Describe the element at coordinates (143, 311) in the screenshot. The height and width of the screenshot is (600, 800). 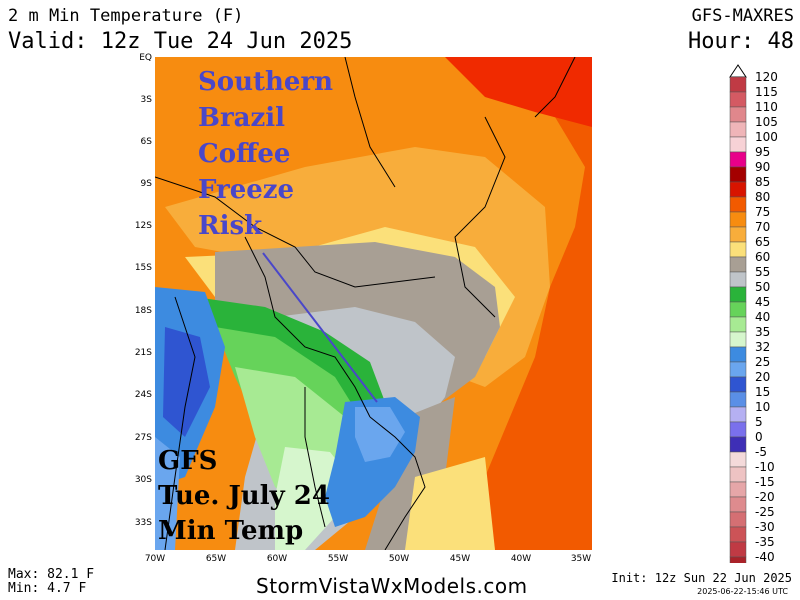
I see `lat-label: 18S` at that location.